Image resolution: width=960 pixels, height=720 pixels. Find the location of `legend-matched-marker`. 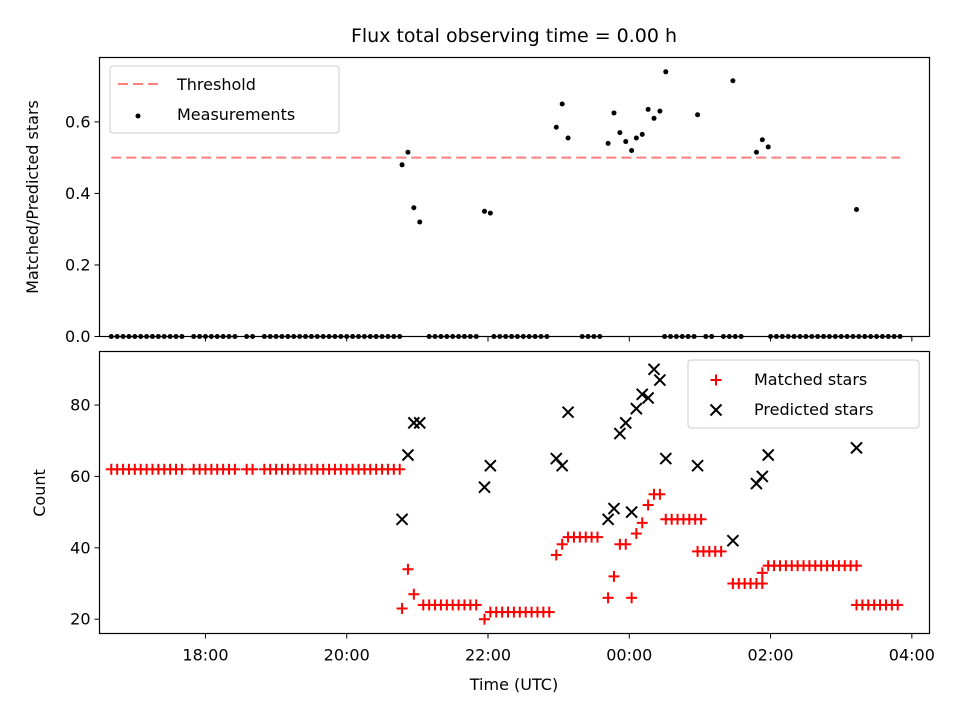

legend-matched-marker is located at coordinates (716, 380).